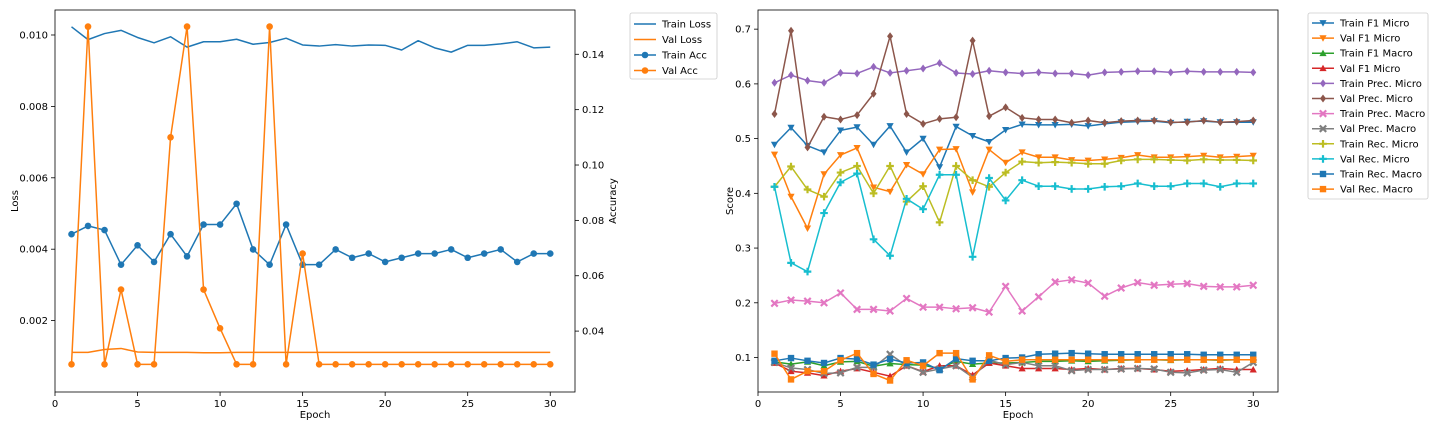  What do you see at coordinates (1323, 23) in the screenshot?
I see `score-legend-entry-train-f1-micro-marker` at bounding box center [1323, 23].